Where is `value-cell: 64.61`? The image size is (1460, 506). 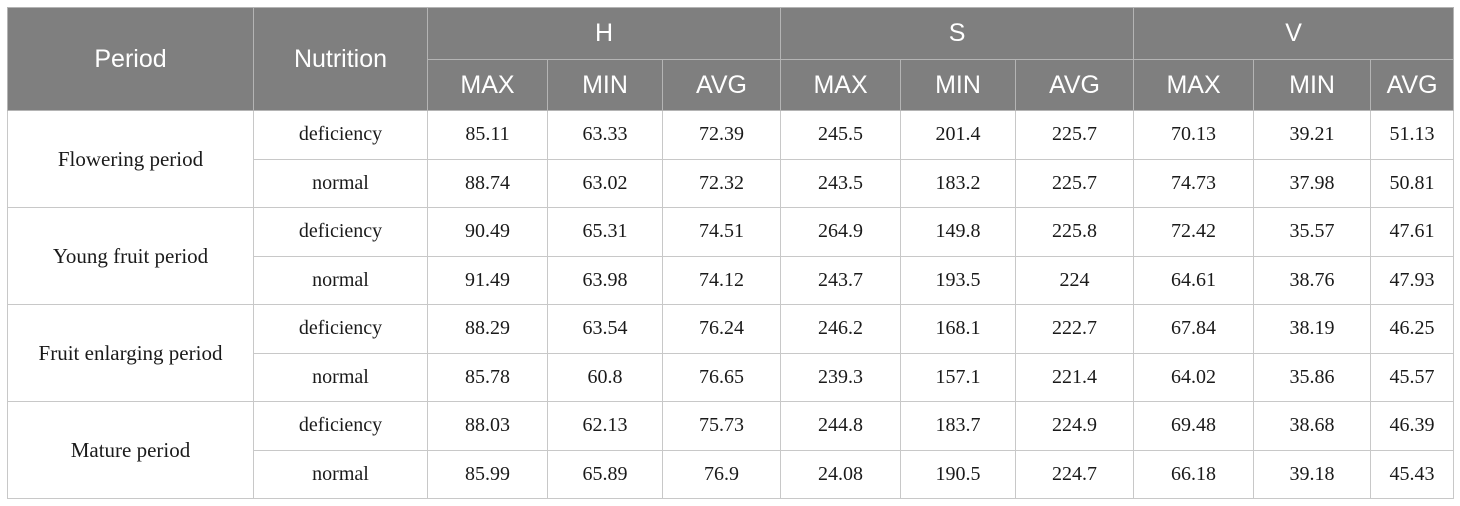 value-cell: 64.61 is located at coordinates (1194, 280).